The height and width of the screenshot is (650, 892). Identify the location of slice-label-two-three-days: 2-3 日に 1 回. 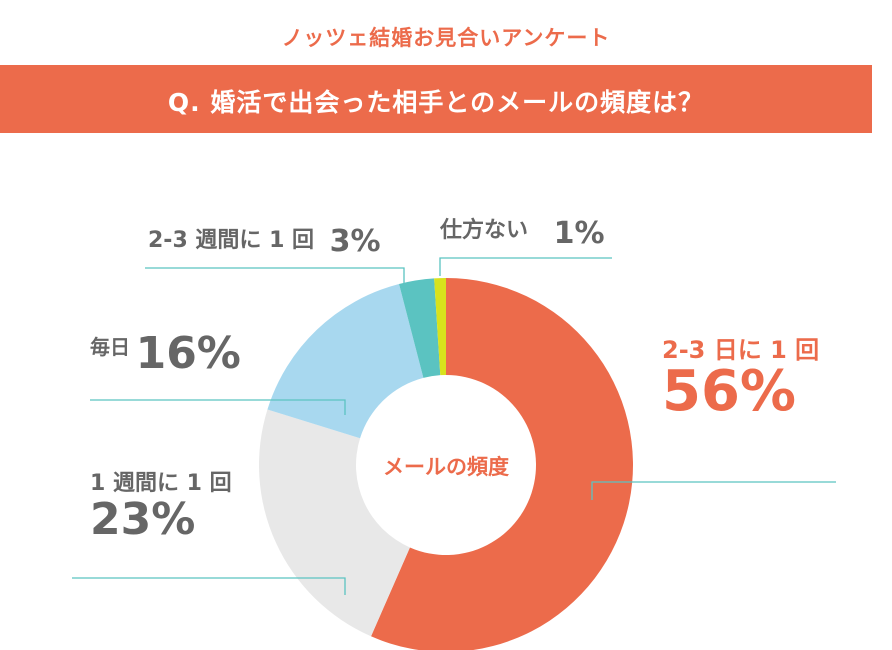
(741, 350).